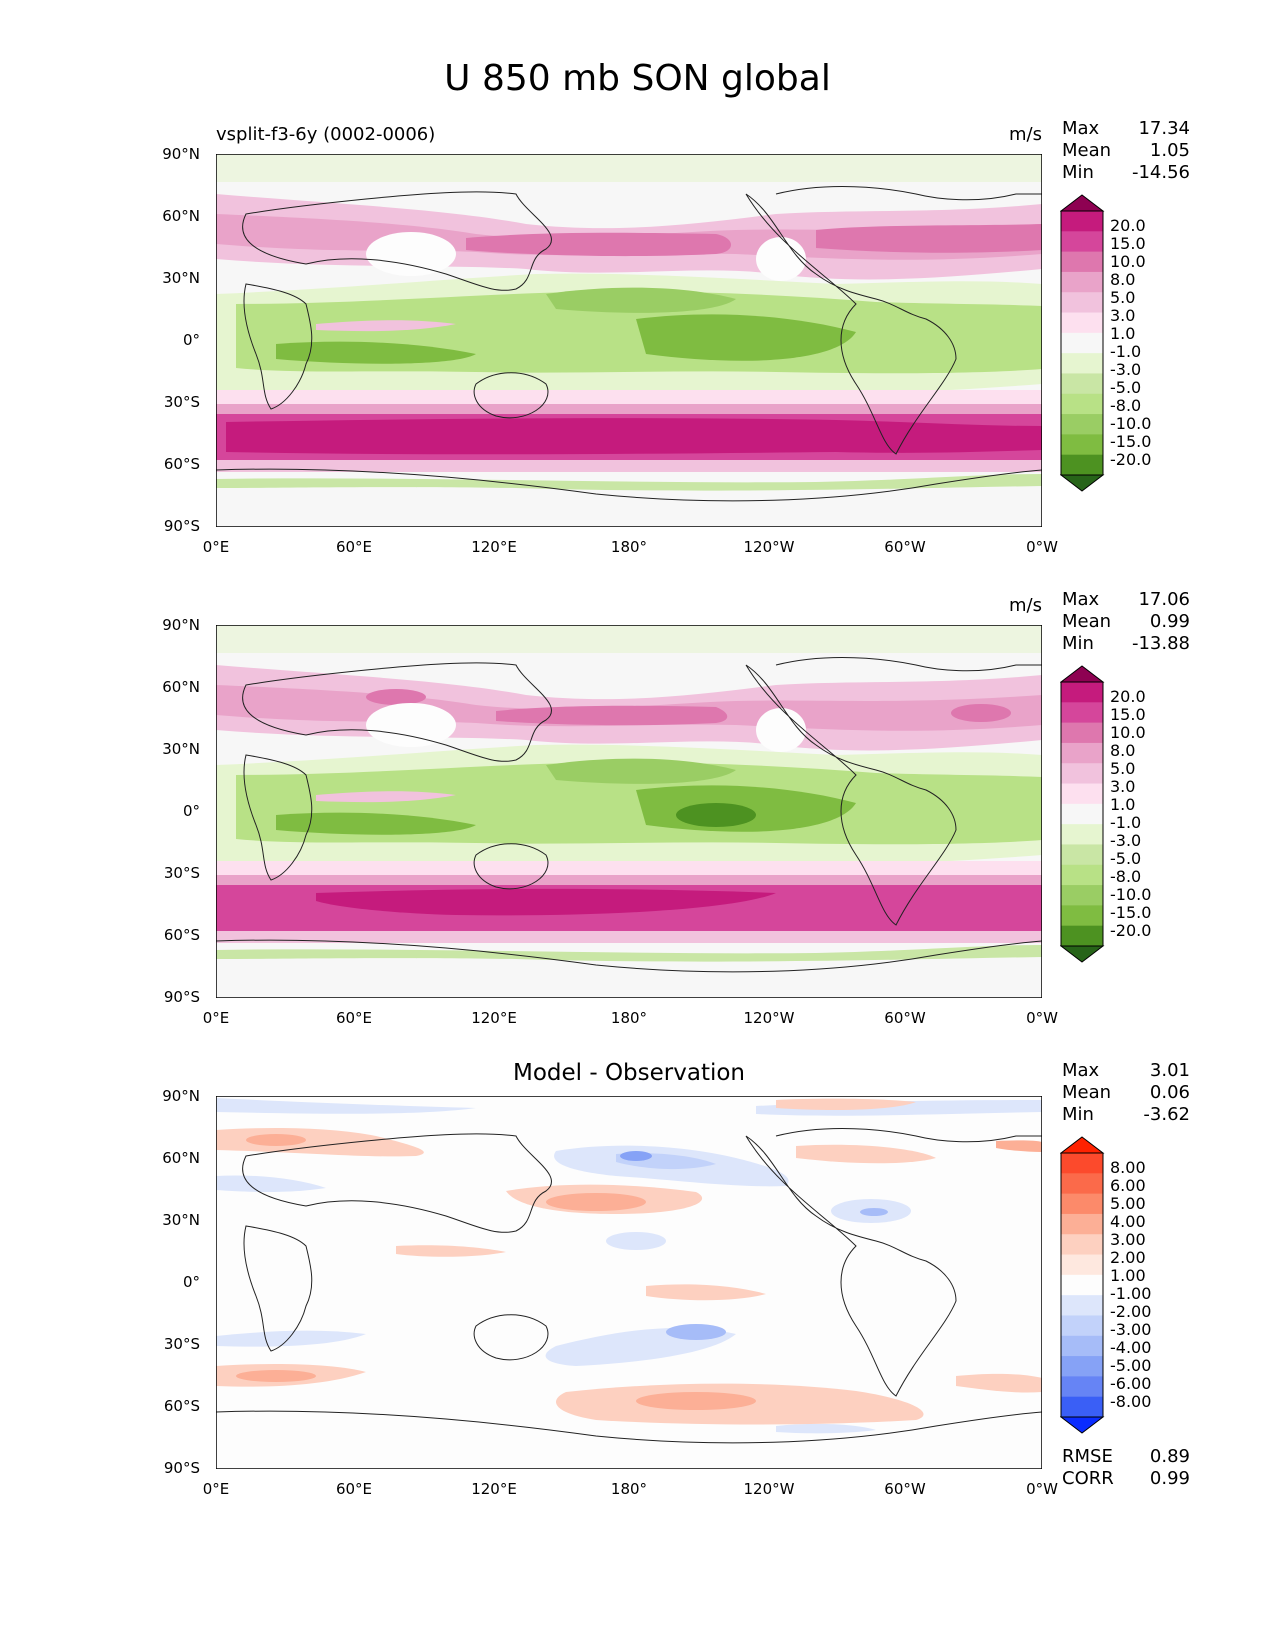 The height and width of the screenshot is (1650, 1275). Describe the element at coordinates (1164, 599) in the screenshot. I see `panel-2-stat-max-value: 17.06` at that location.